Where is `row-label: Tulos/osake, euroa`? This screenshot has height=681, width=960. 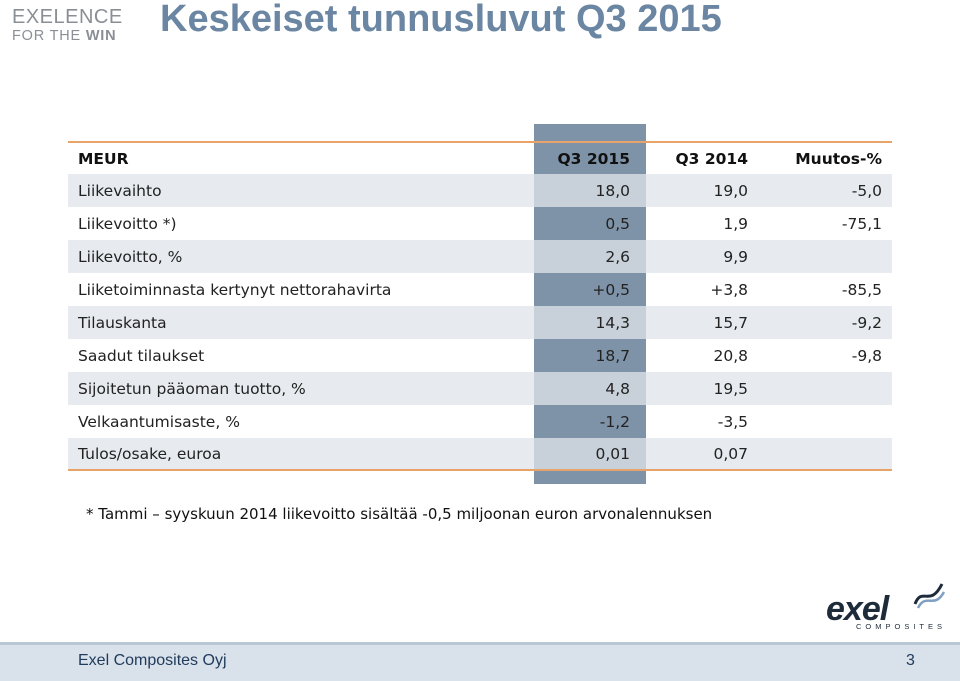 row-label: Tulos/osake, euroa is located at coordinates (150, 453).